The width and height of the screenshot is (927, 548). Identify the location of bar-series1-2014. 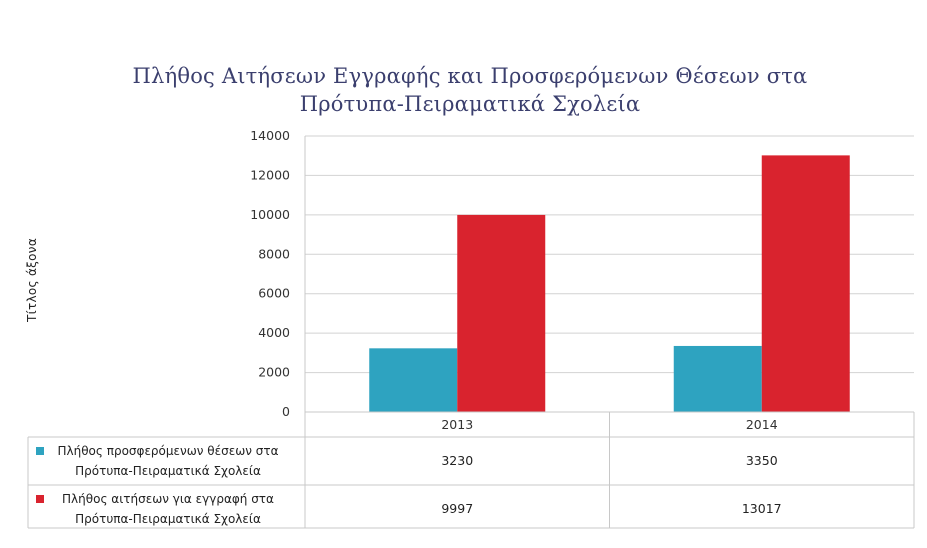
(717, 378).